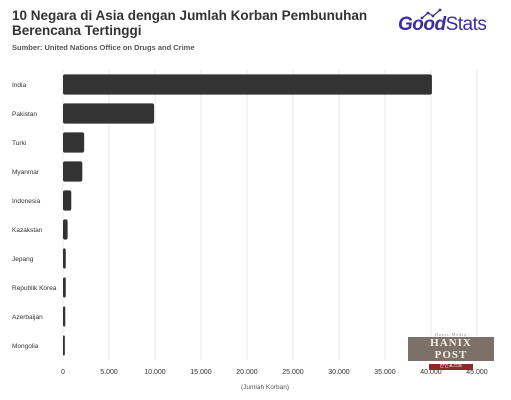  Describe the element at coordinates (109, 372) in the screenshot. I see `x-tick-label: 5.000` at that location.